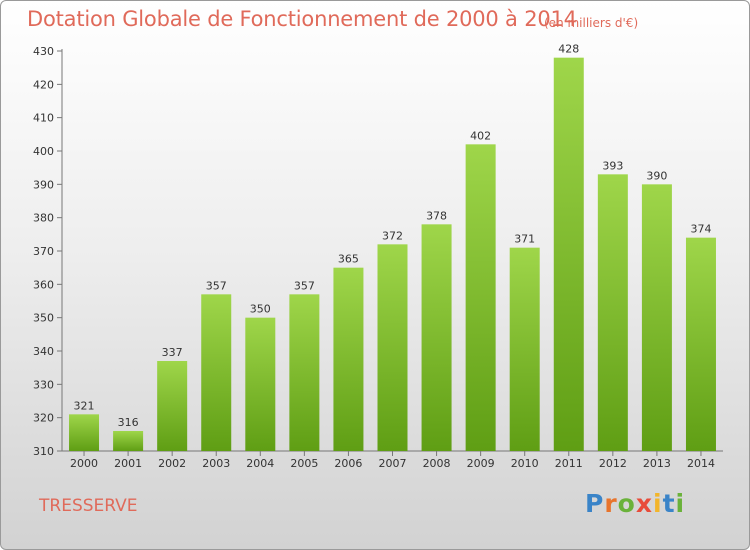 The image size is (750, 550). I want to click on x-tick-label: 2009, so click(481, 463).